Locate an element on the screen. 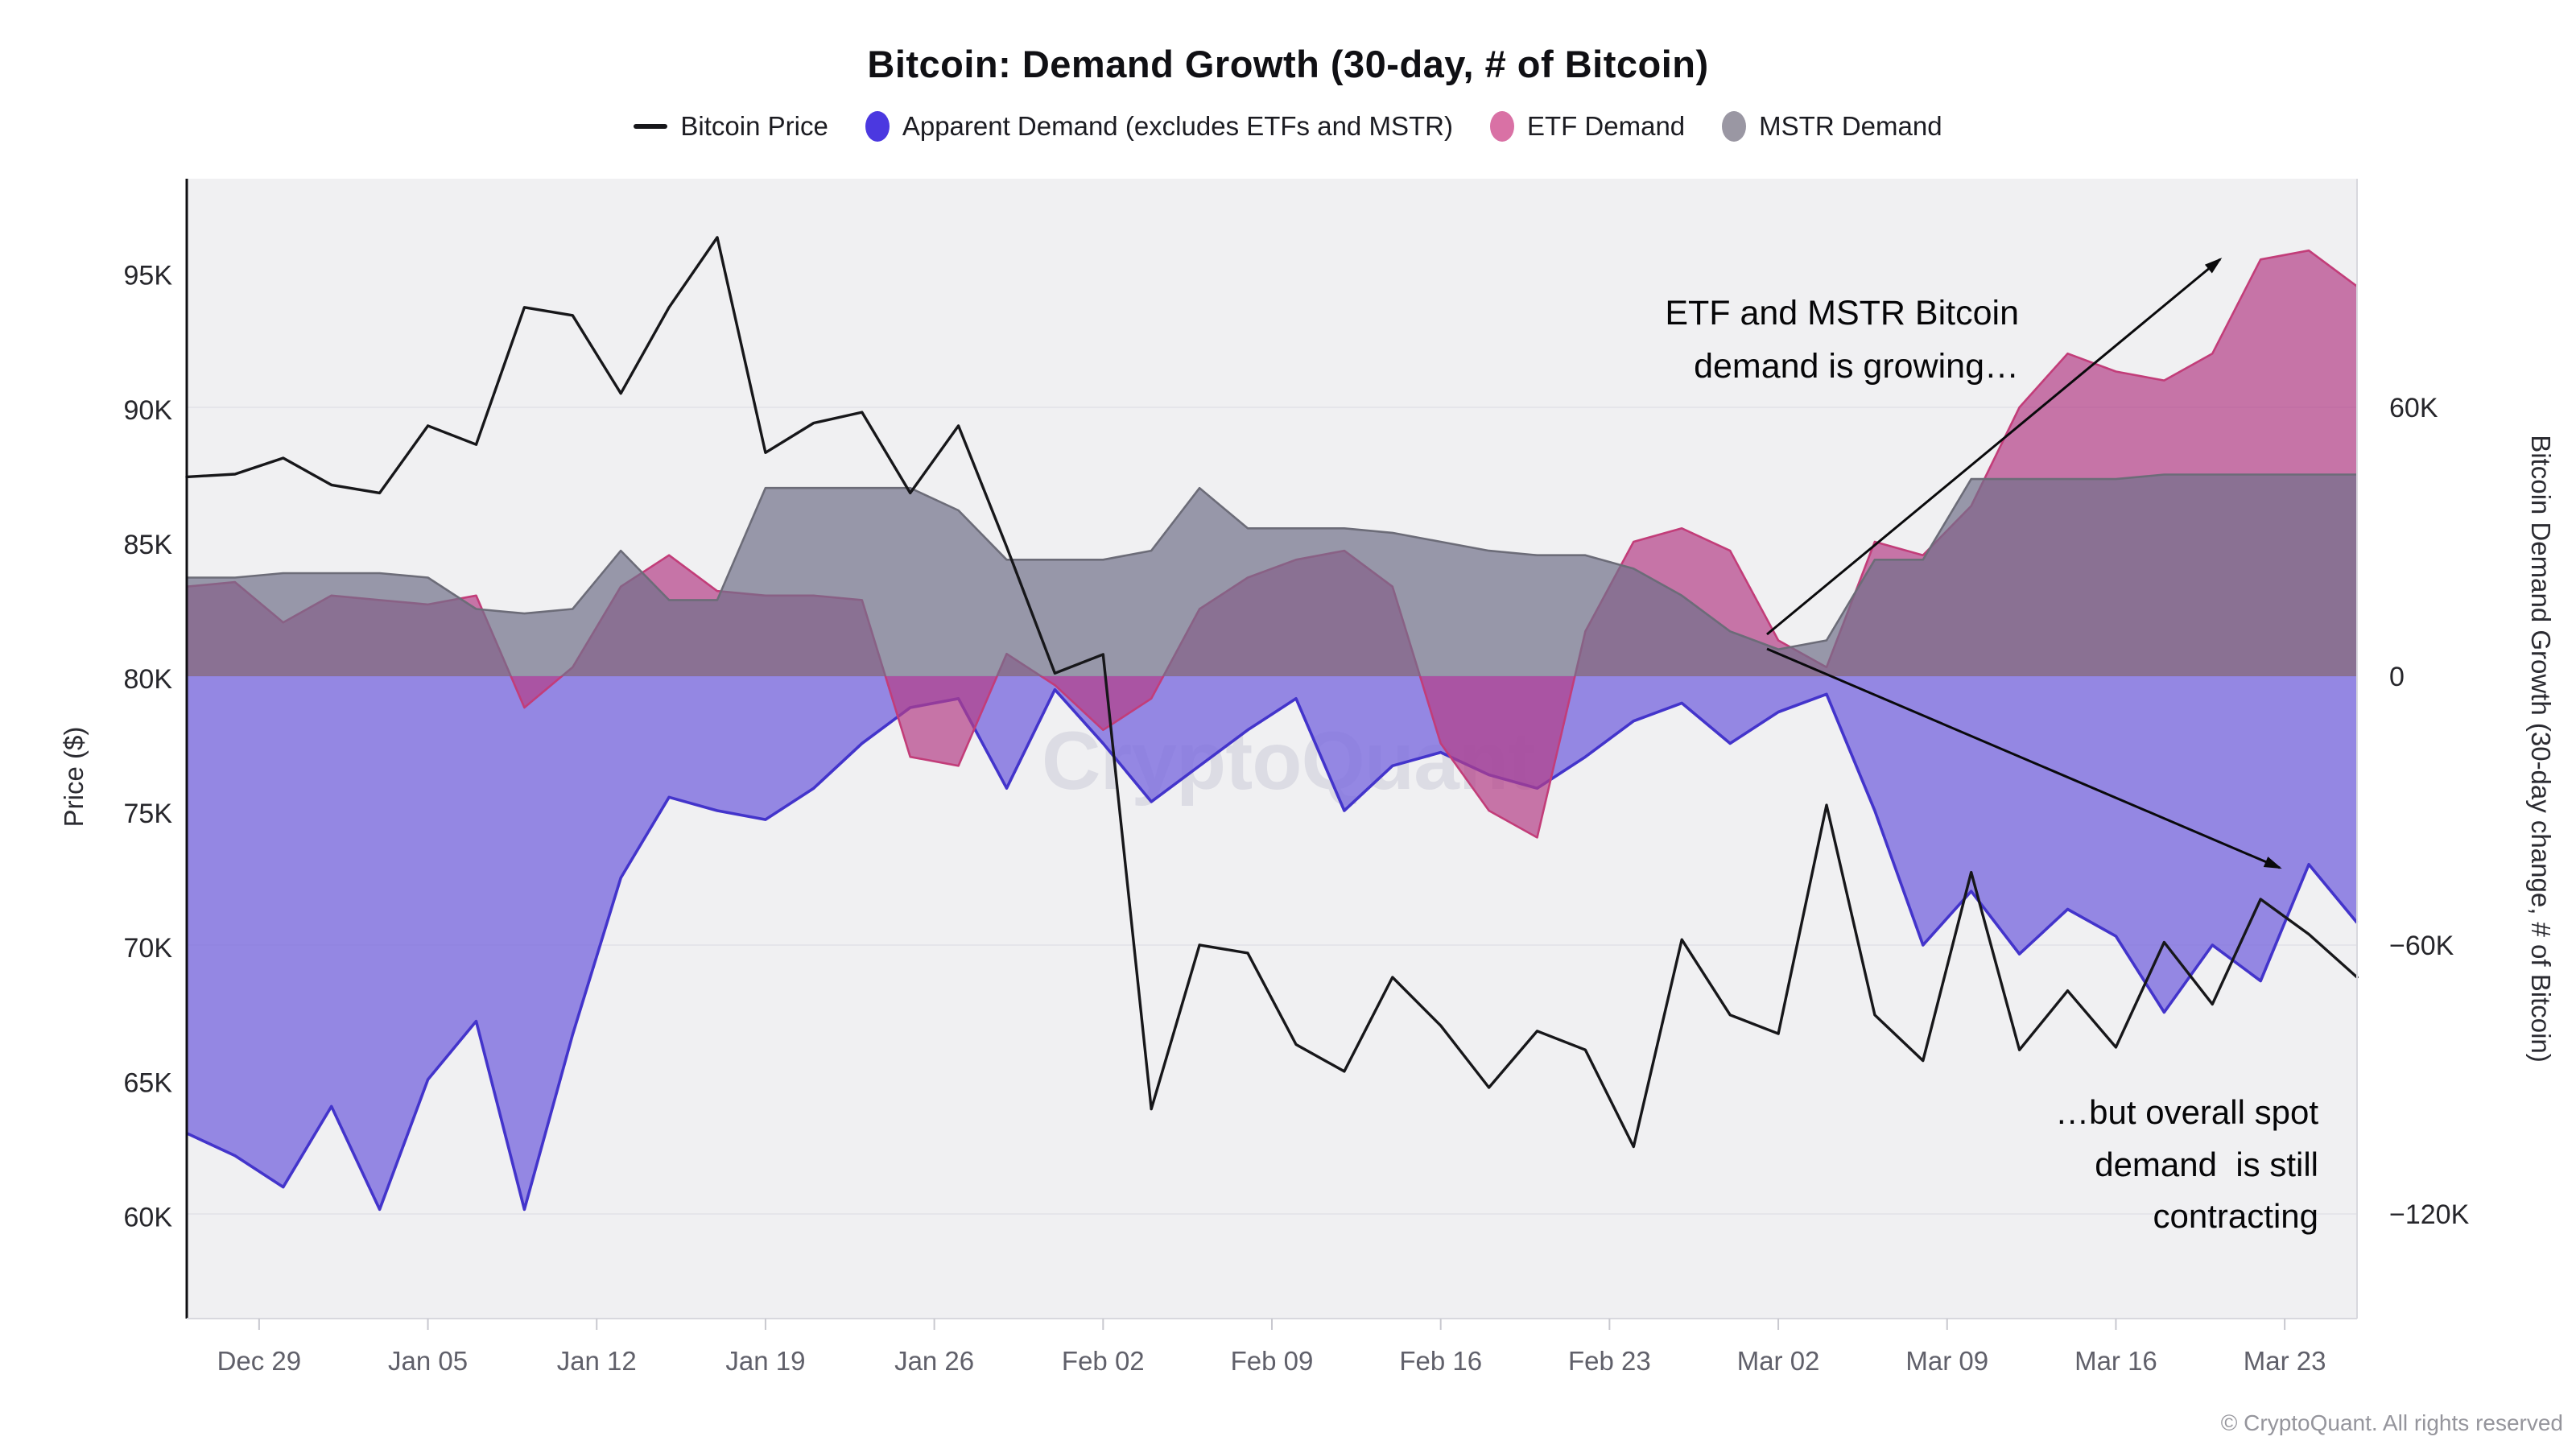 The height and width of the screenshot is (1449, 2576). y-axis-right-tick-label: 0 is located at coordinates (2397, 677).